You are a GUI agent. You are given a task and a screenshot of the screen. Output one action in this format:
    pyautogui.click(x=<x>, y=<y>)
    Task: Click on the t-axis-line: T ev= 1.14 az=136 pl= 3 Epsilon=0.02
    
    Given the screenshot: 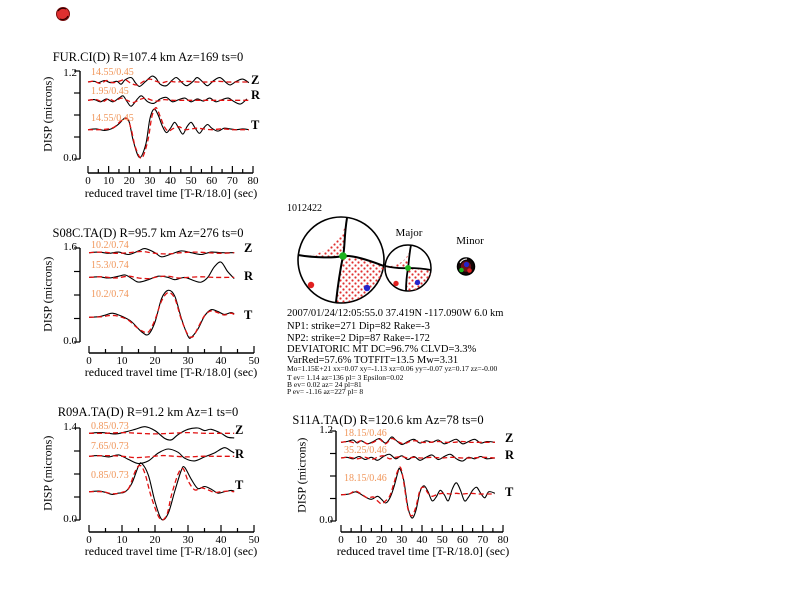 What is the action you would take?
    pyautogui.click(x=345, y=377)
    